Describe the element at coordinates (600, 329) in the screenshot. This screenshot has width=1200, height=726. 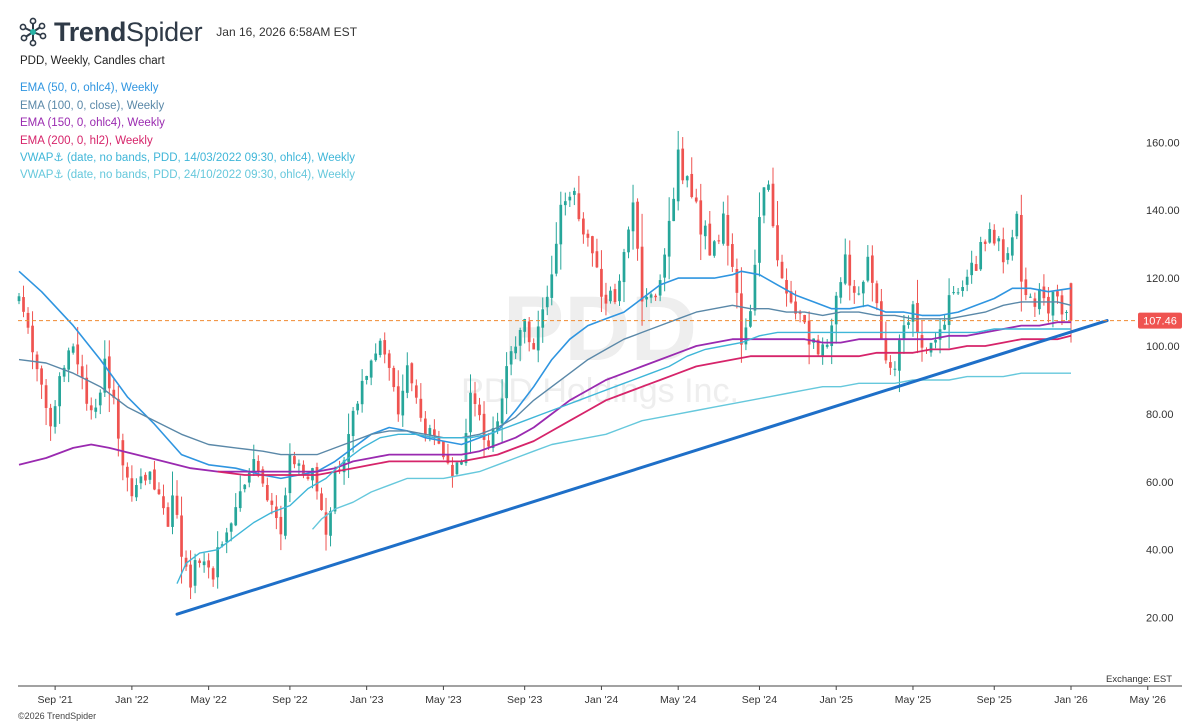
I see `watermark-symbol: PDD` at that location.